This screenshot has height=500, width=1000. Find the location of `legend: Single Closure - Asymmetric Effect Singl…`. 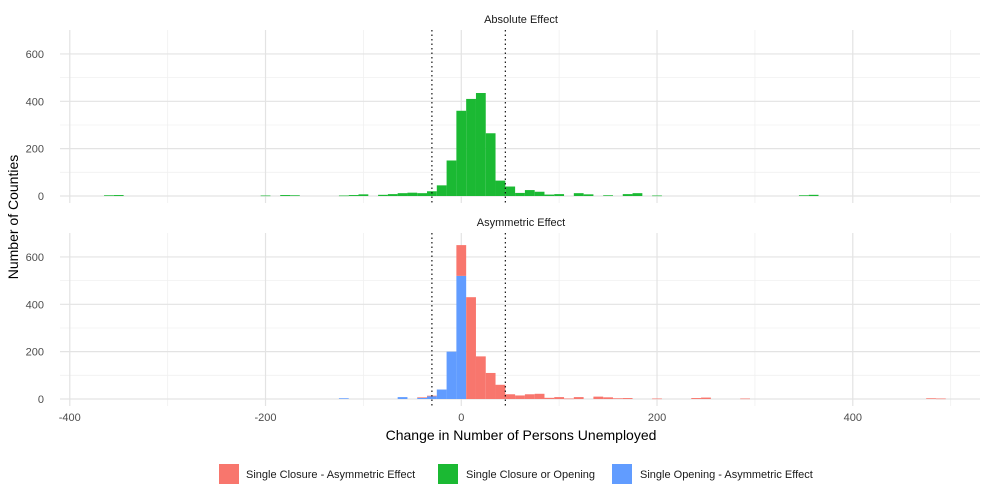

legend: Single Closure - Asymmetric Effect Singl… is located at coordinates (516, 474).